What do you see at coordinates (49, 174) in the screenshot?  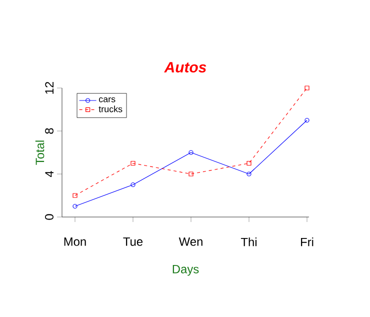 I see `y-tick-label: 4` at bounding box center [49, 174].